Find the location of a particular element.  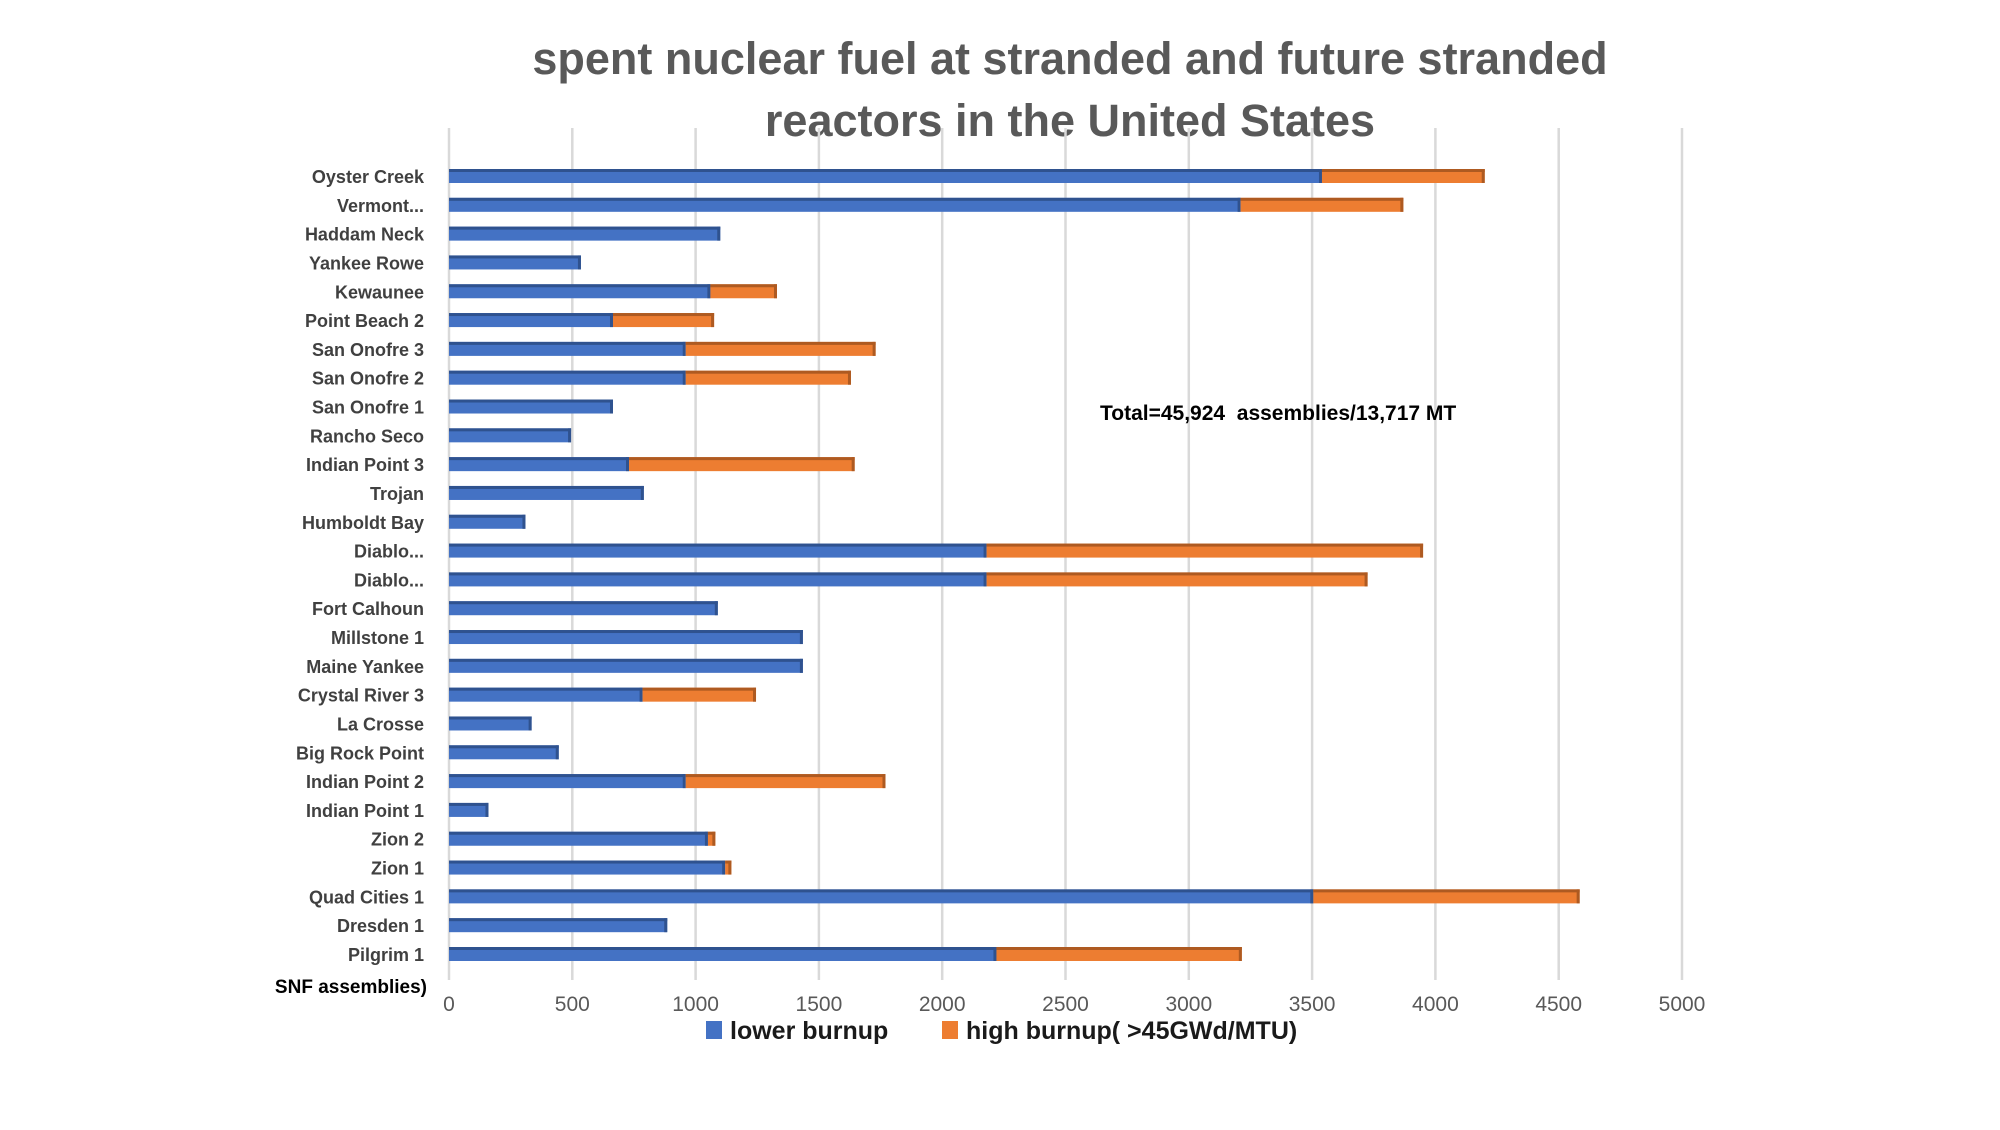

category-label: Indian Point 1 is located at coordinates (365, 811).